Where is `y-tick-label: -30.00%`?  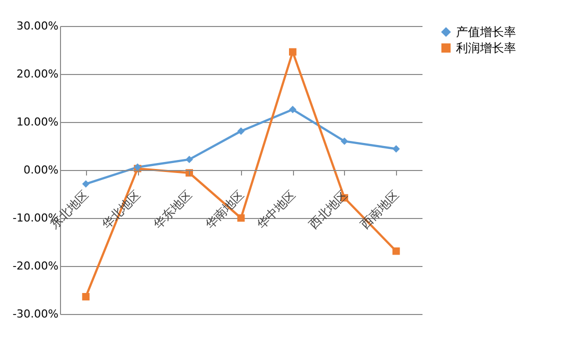
y-tick-label: -30.00% is located at coordinates (35, 314).